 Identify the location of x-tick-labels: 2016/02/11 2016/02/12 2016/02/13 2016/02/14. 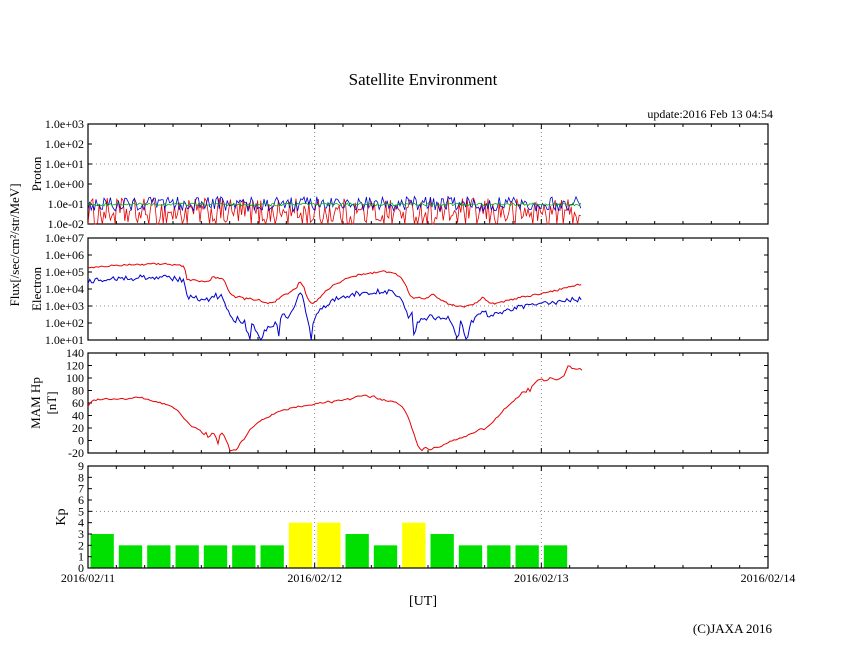
(428, 578).